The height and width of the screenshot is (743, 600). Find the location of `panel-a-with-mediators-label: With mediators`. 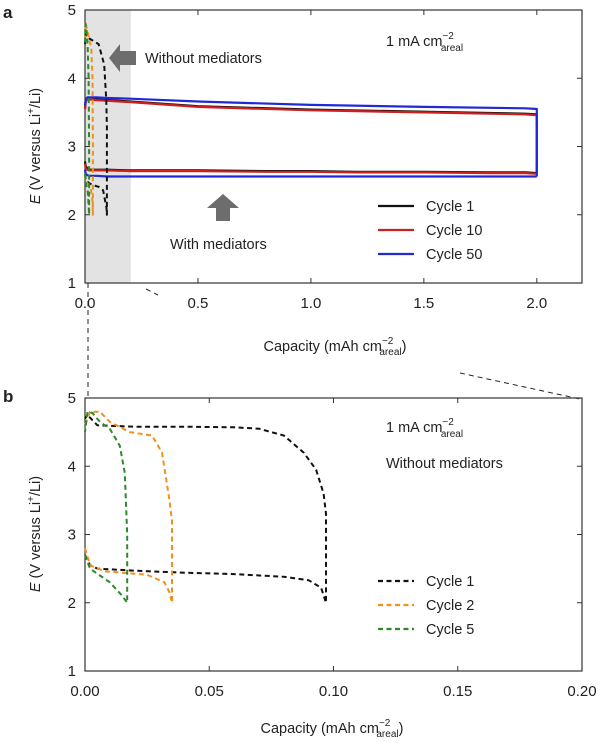

panel-a-with-mediators-label: With mediators is located at coordinates (218, 245).